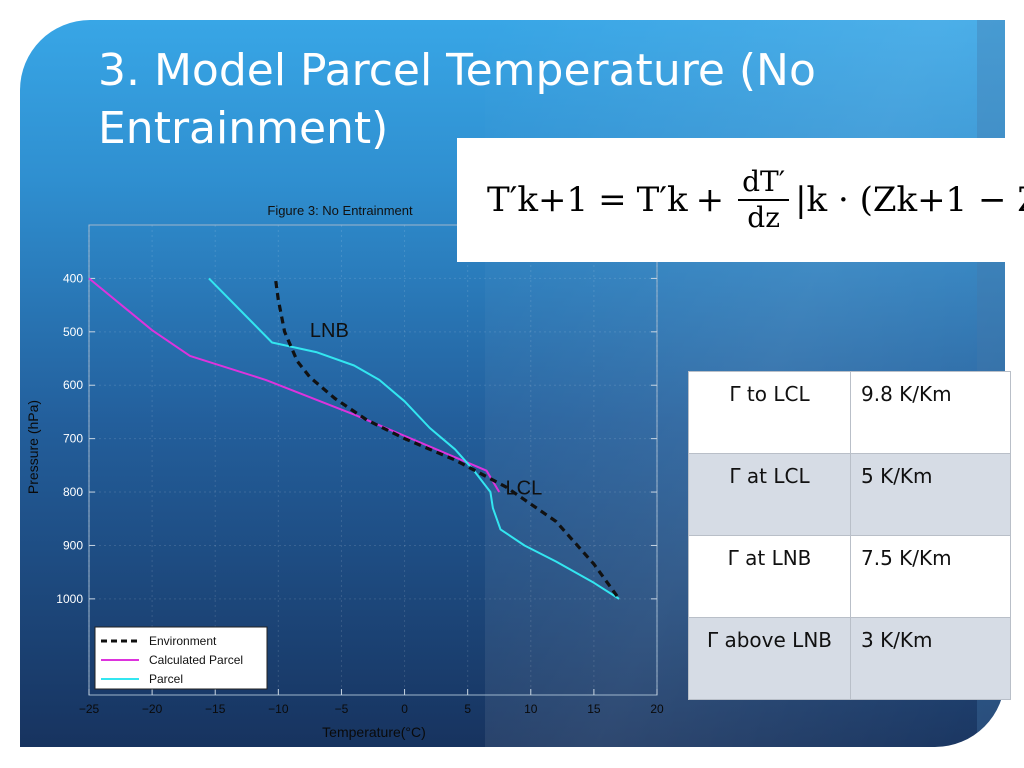 This screenshot has height=768, width=1024. What do you see at coordinates (89, 709) in the screenshot?
I see `x-tick-label: −25` at bounding box center [89, 709].